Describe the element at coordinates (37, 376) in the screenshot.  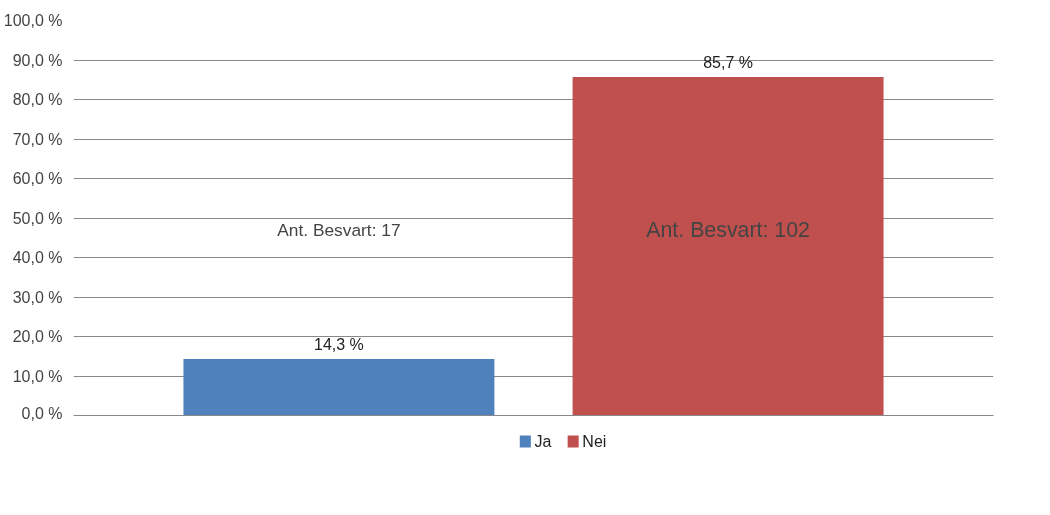
I see `y-tick-label: 10,0 %` at that location.